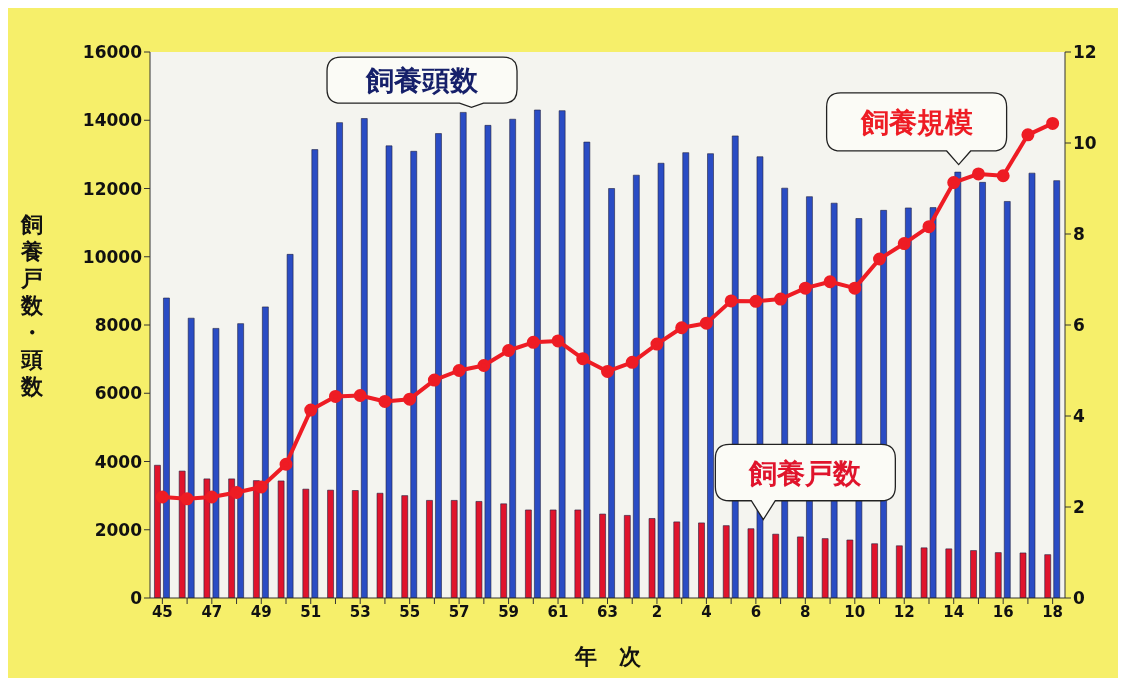 The image size is (1132, 691). What do you see at coordinates (118, 393) in the screenshot?
I see `y-tick-label: 6000` at bounding box center [118, 393].